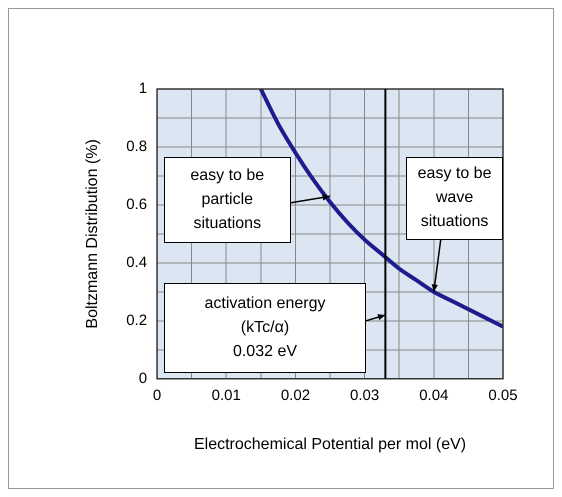  Describe the element at coordinates (503, 395) in the screenshot. I see `x-tick-label: 0.05` at that location.